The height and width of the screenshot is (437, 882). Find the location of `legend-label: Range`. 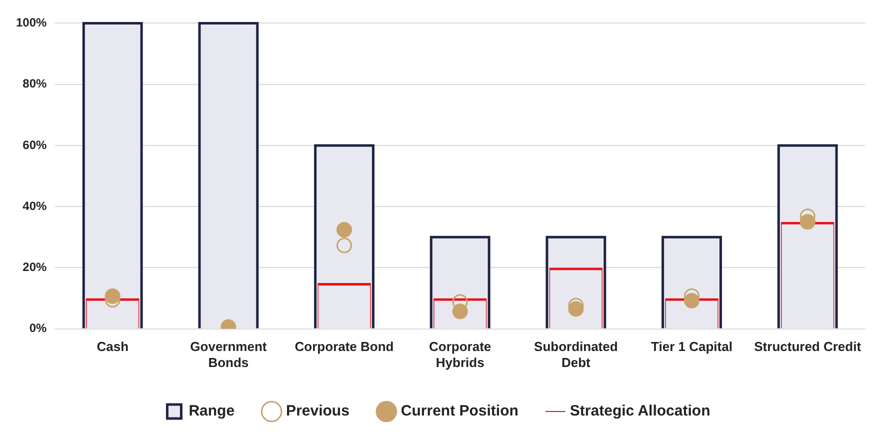

legend-label: Range is located at coordinates (211, 411).